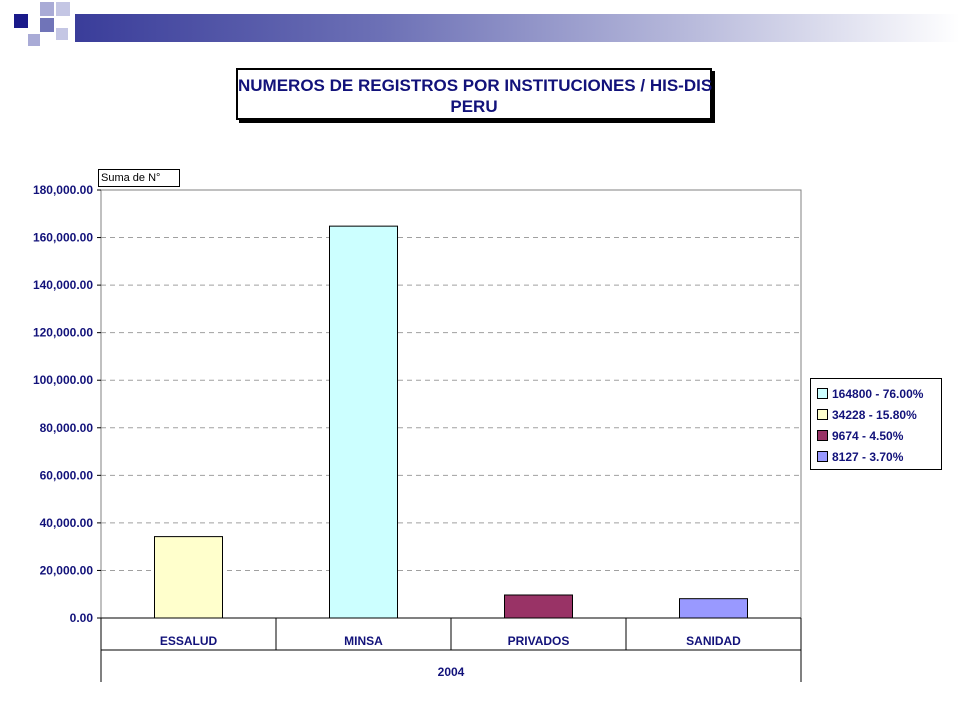  What do you see at coordinates (868, 456) in the screenshot?
I see `legend-label: 8127 - 3.70%` at bounding box center [868, 456].